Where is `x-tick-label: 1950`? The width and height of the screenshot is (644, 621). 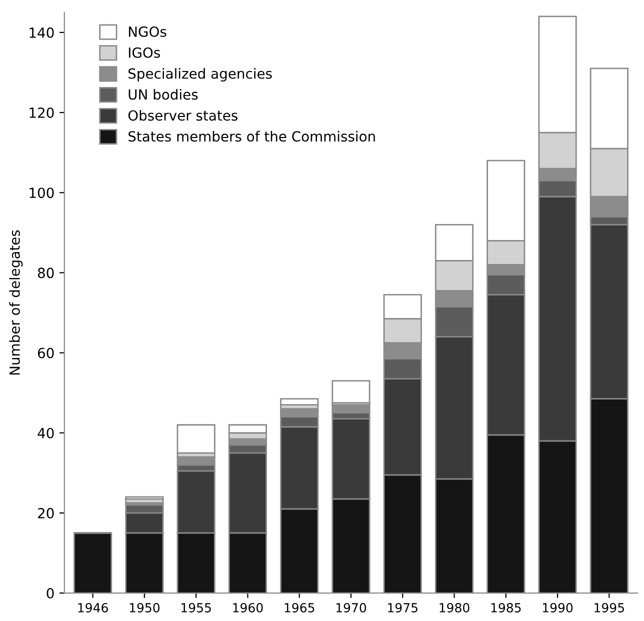
x-tick-label: 1950 is located at coordinates (145, 607).